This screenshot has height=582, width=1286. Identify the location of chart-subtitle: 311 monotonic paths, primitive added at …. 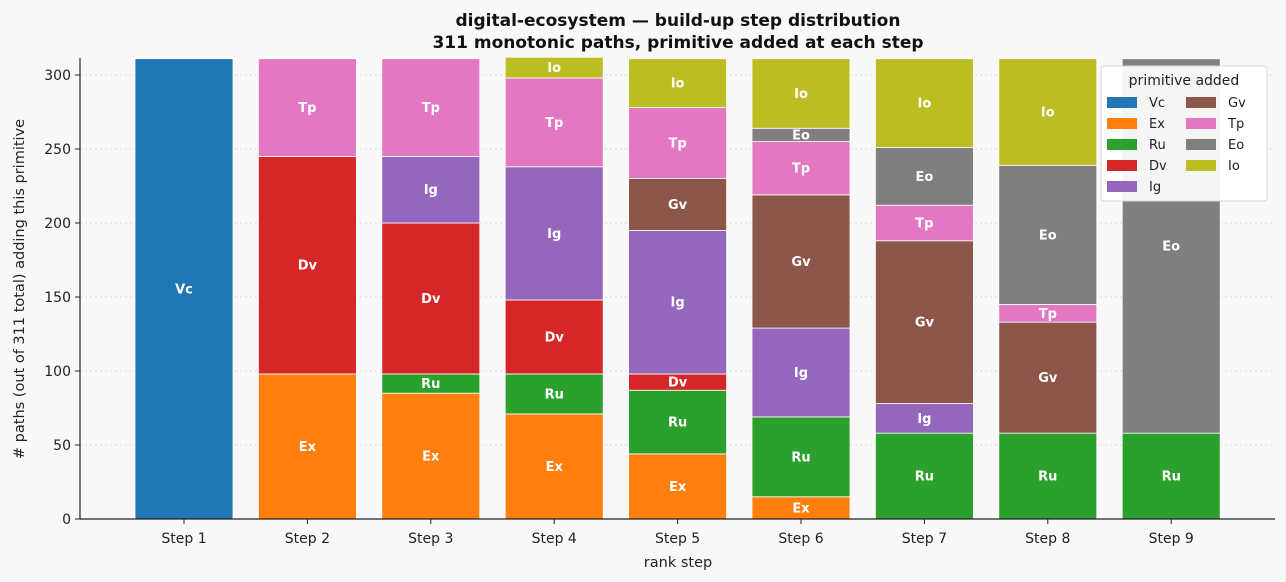
(677, 43).